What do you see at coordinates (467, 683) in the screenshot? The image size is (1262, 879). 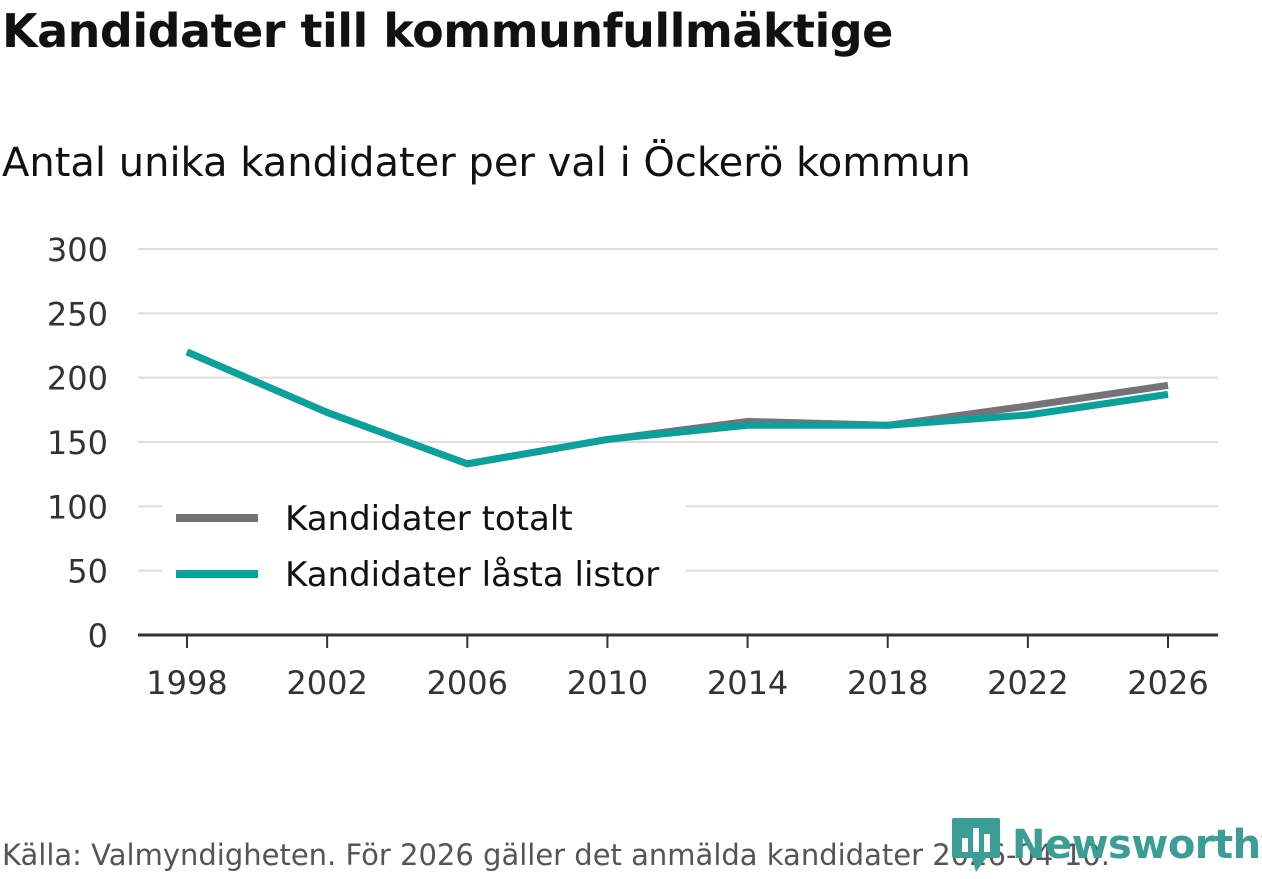 I see `x-tick-label: 2006` at bounding box center [467, 683].